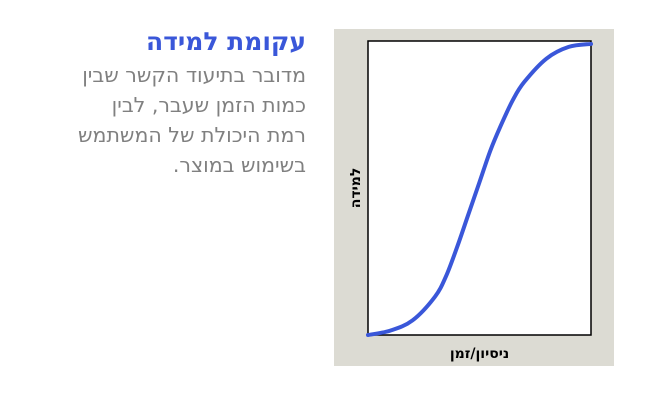 The width and height of the screenshot is (646, 404). Describe the element at coordinates (239, 165) in the screenshot. I see `description-line: בשימוש במוצר.` at that location.